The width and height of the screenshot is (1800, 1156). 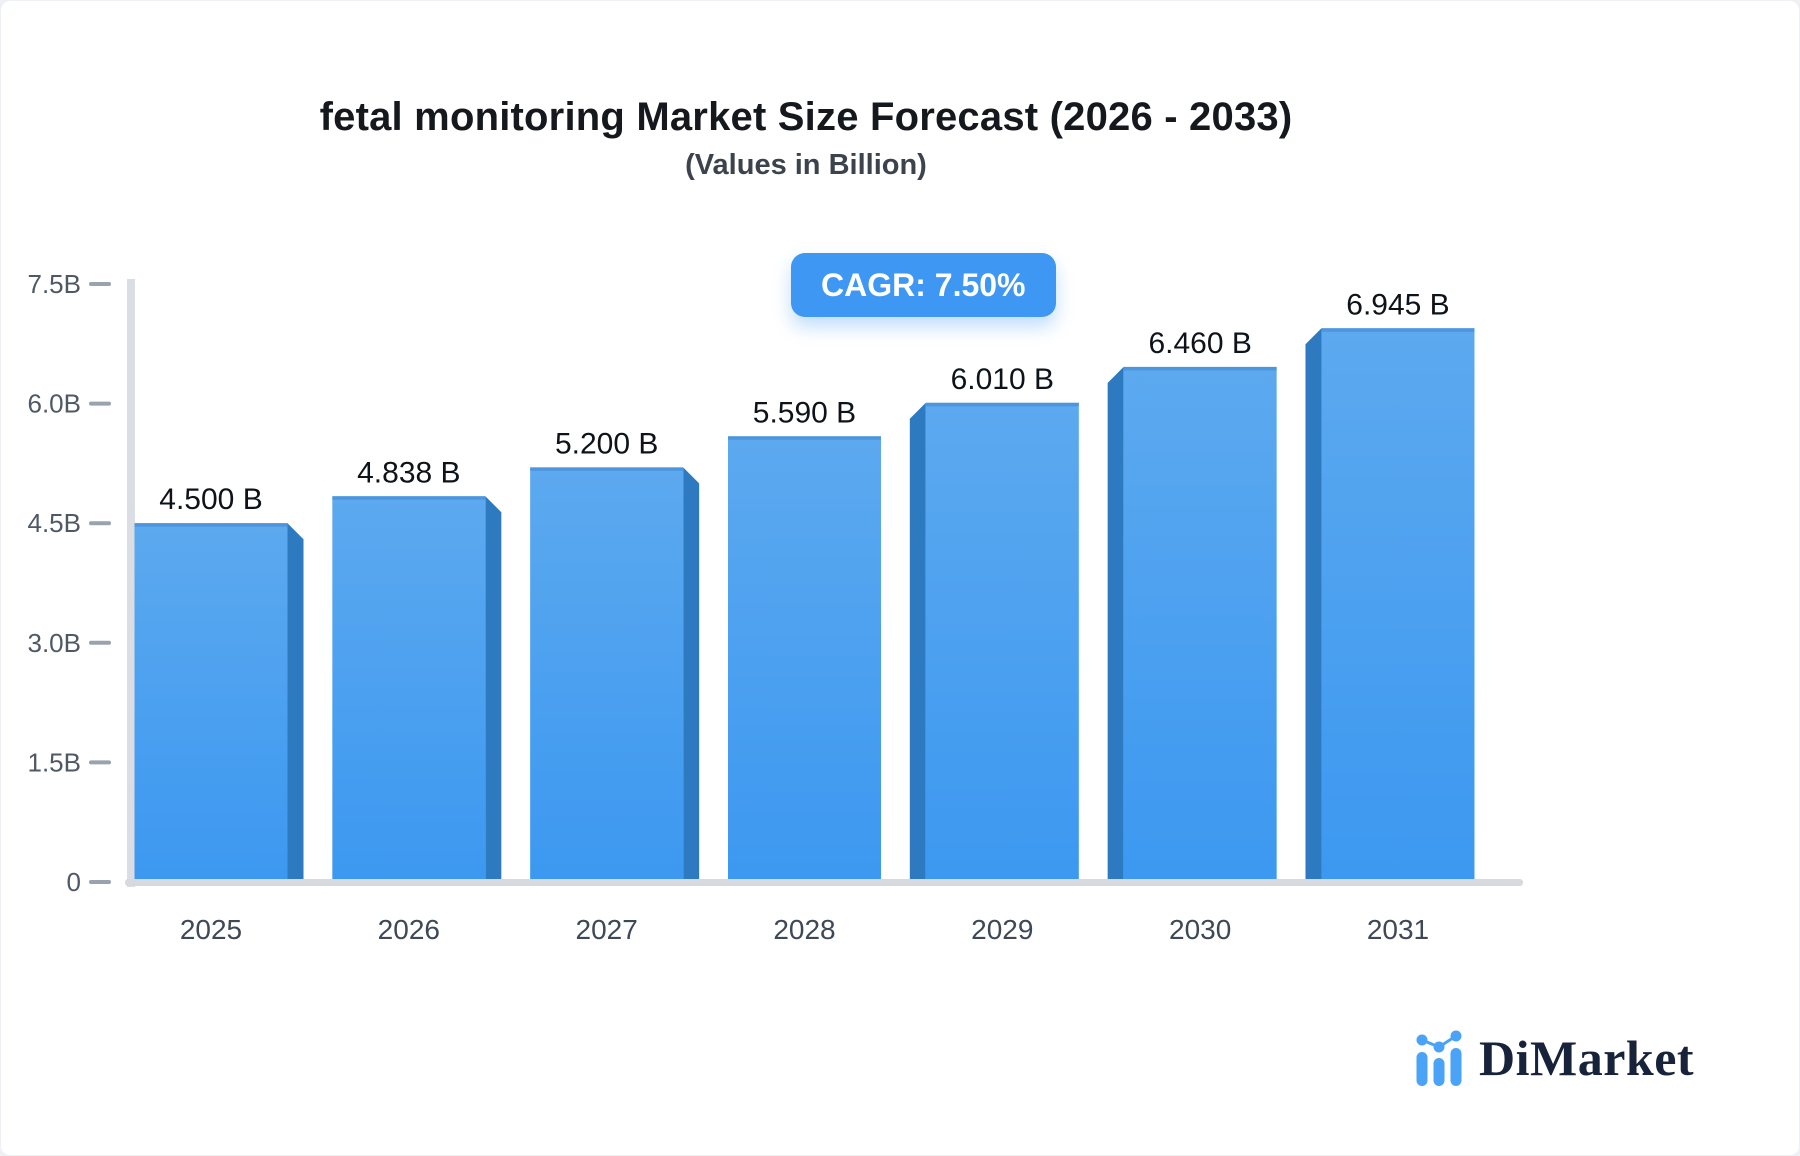 I want to click on bar-2028: 5.590 B 2028, so click(x=804, y=670).